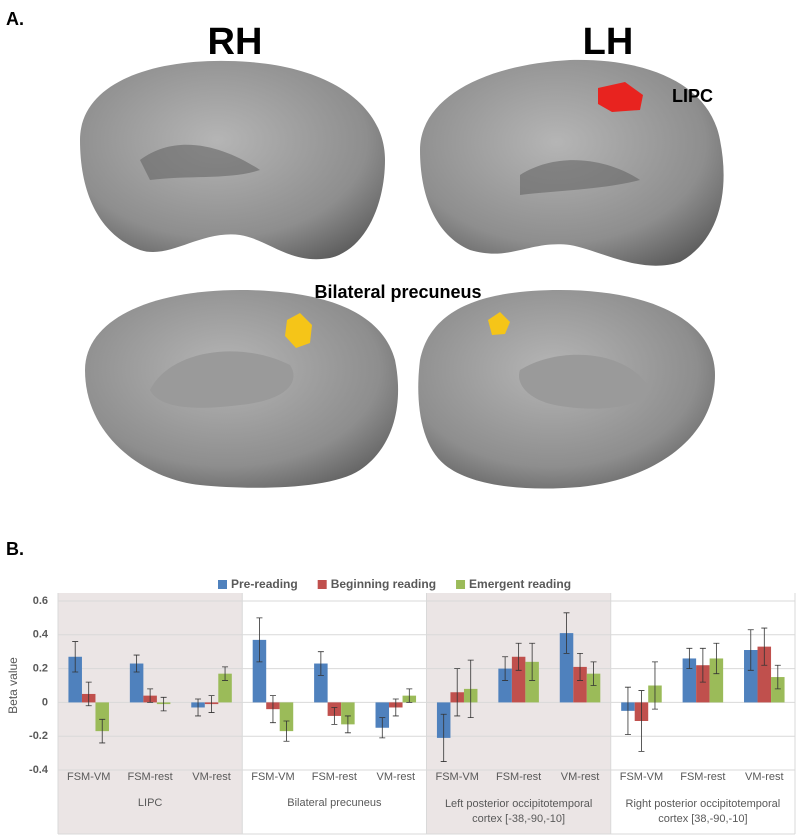 Image resolution: width=800 pixels, height=835 pixels. What do you see at coordinates (15, 19) in the screenshot?
I see `panel-label: A.` at bounding box center [15, 19].